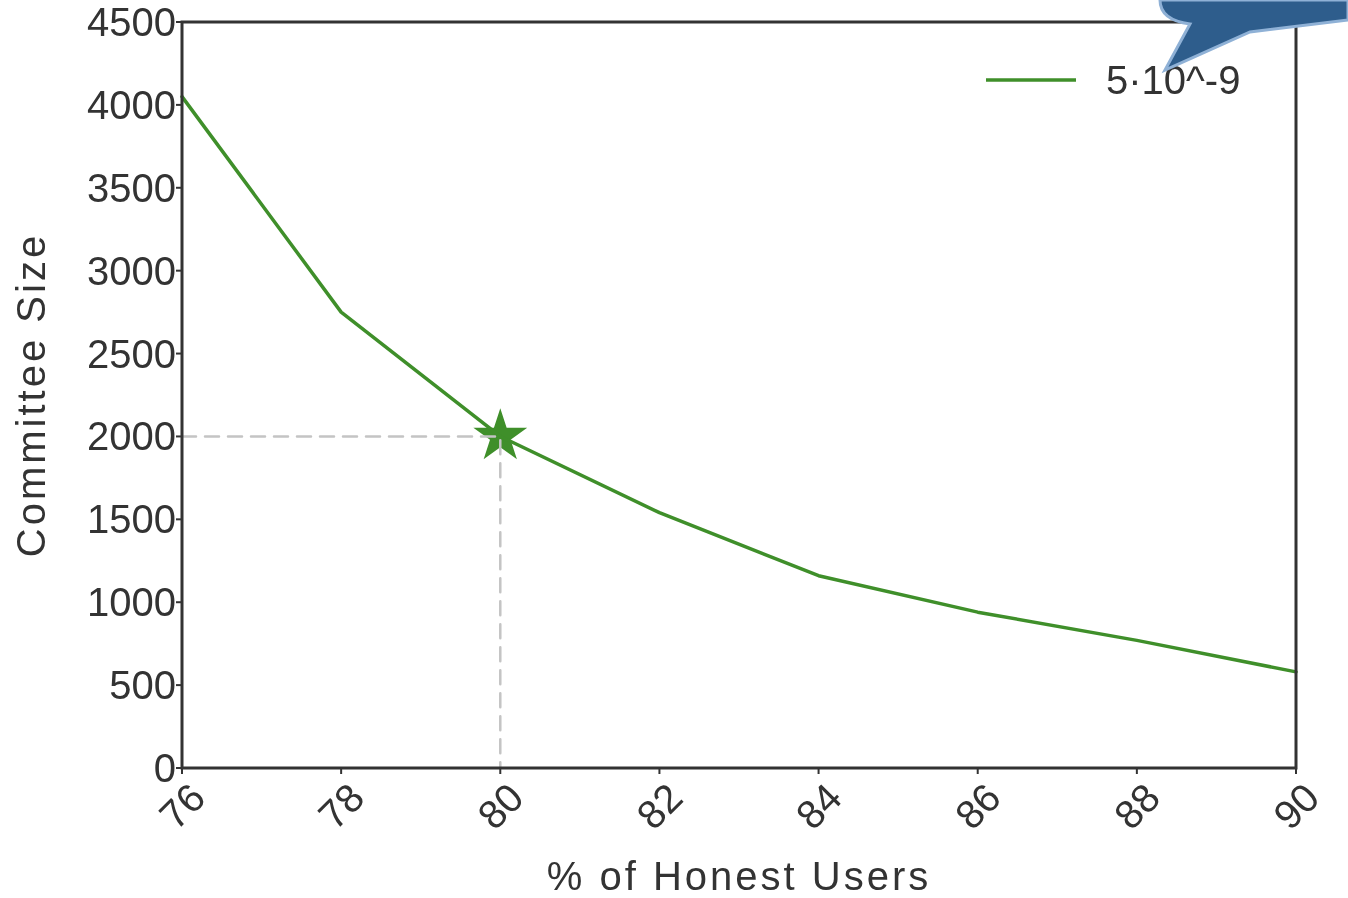  What do you see at coordinates (131, 519) in the screenshot?
I see `y-tick-label: 1500` at bounding box center [131, 519].